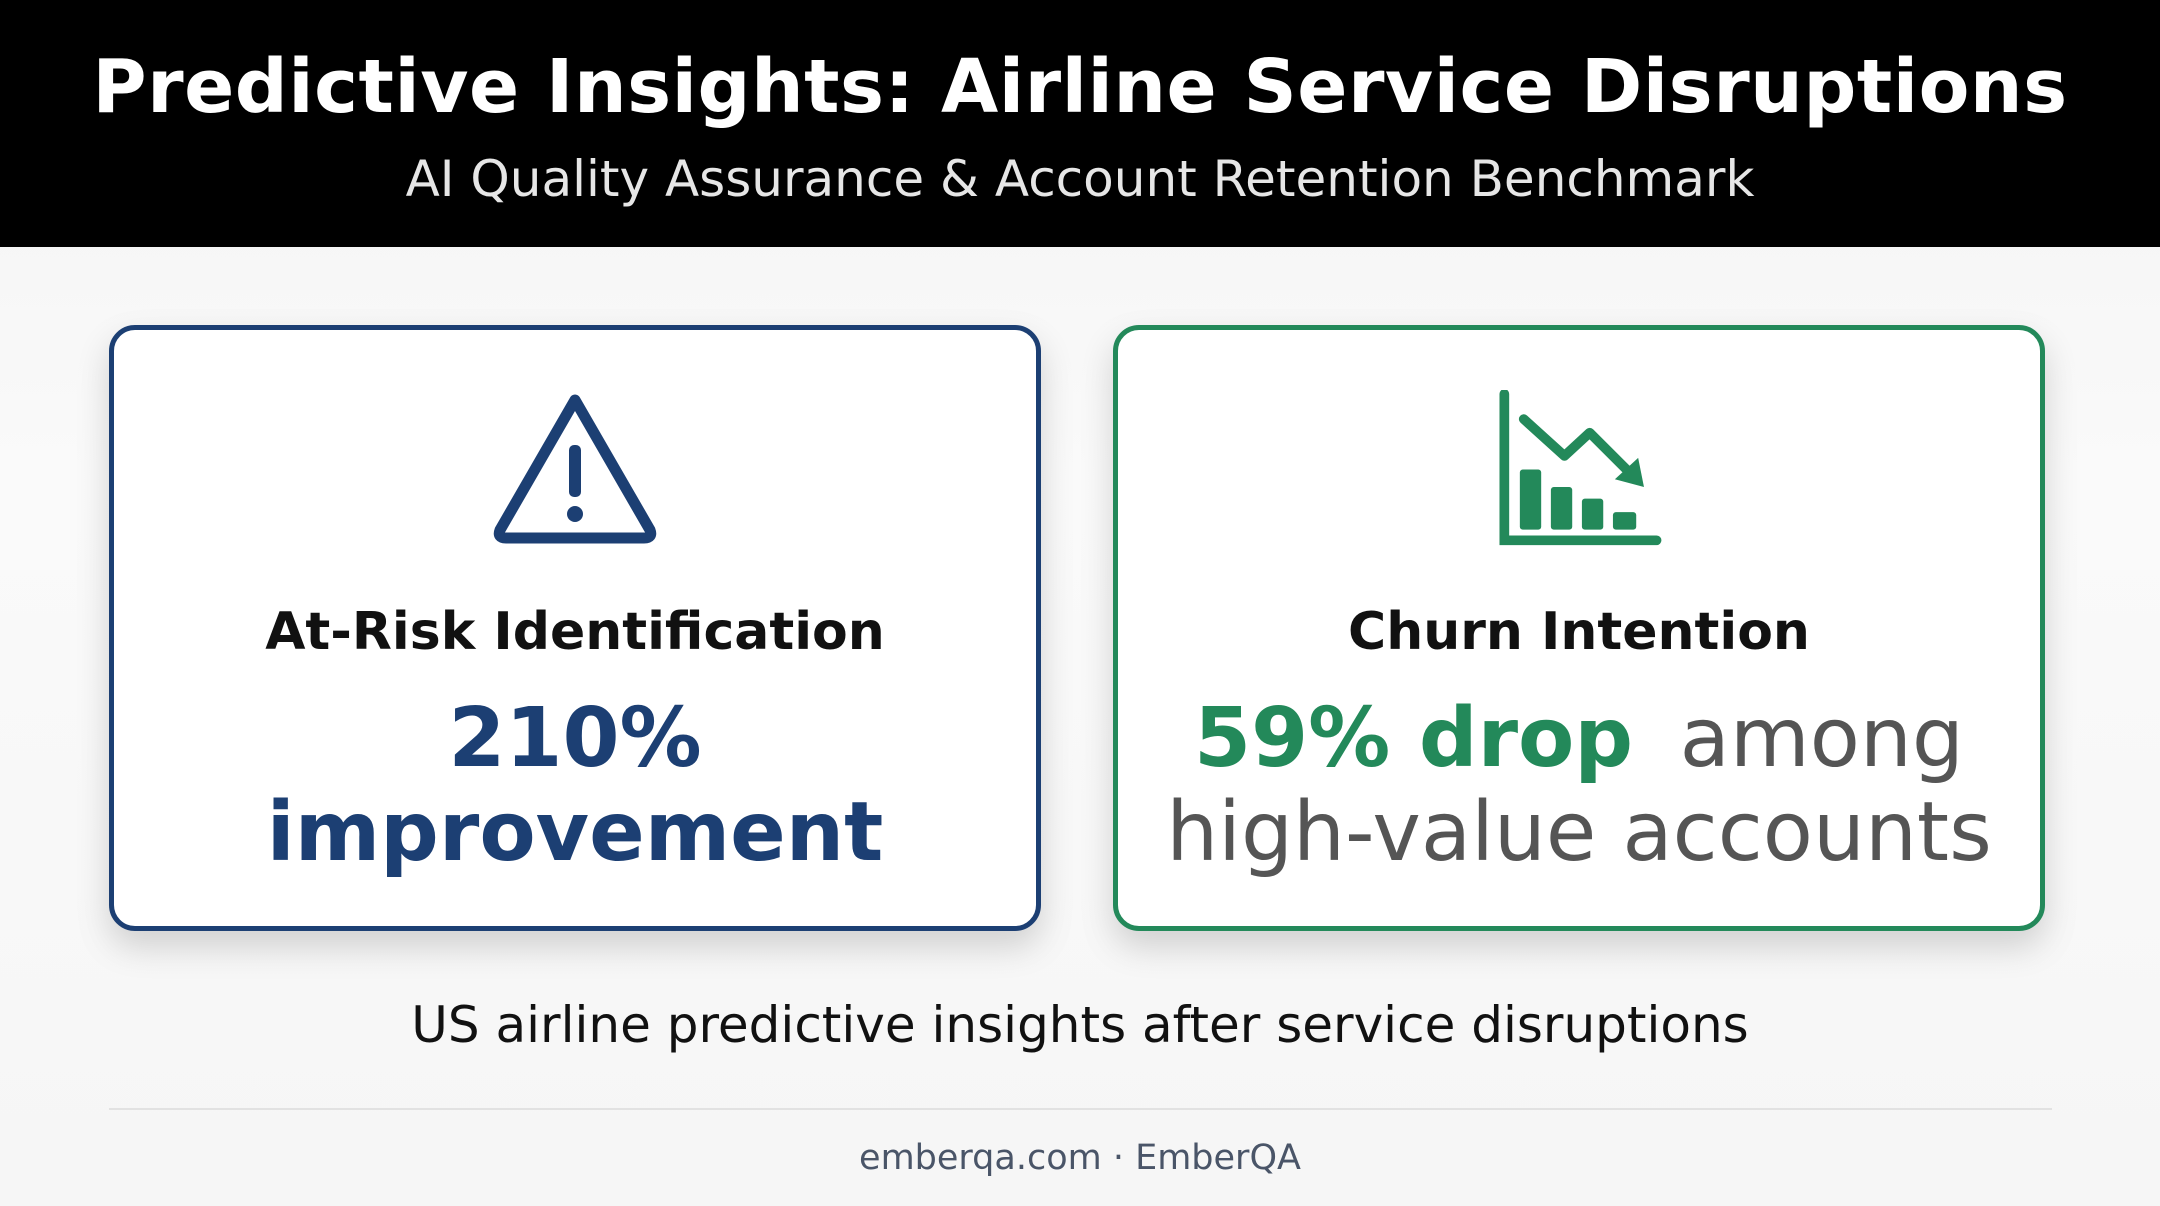 The height and width of the screenshot is (1206, 2160). I want to click on metric: 59% drop among high-value accounts, so click(1579, 786).